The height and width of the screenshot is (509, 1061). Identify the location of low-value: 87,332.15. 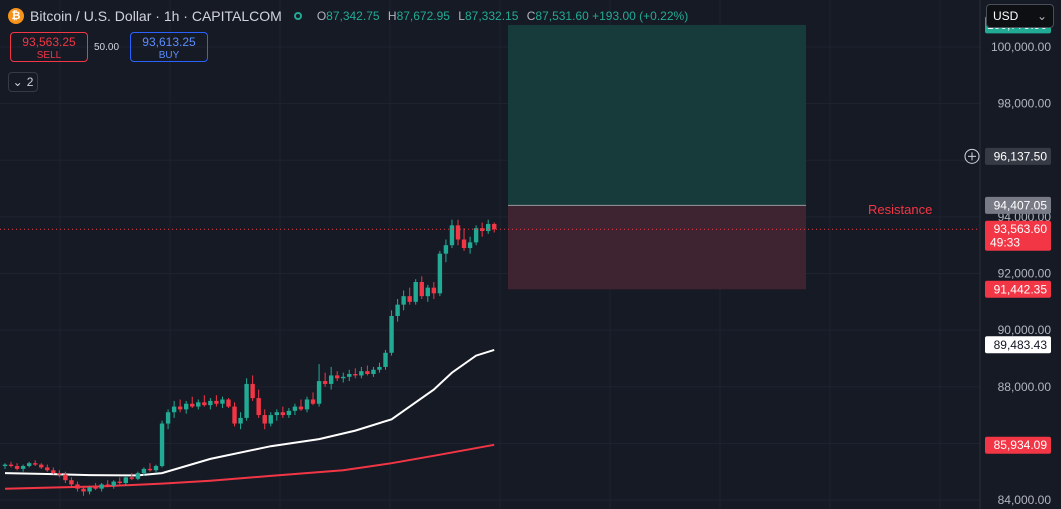
(491, 16).